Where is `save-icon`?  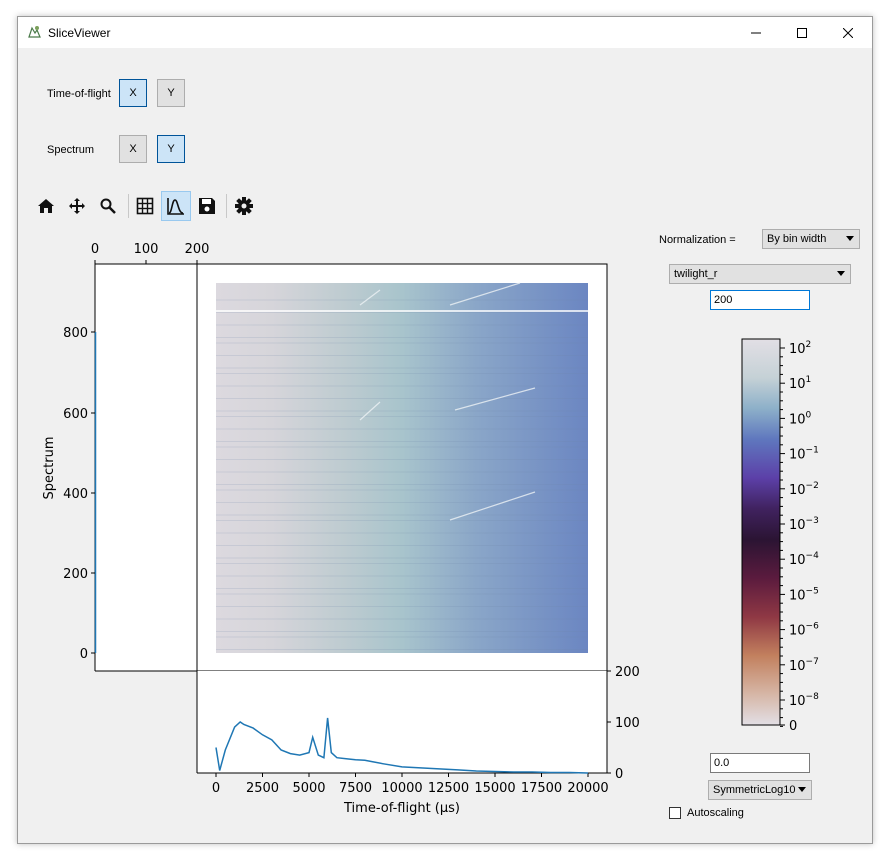 save-icon is located at coordinates (207, 206).